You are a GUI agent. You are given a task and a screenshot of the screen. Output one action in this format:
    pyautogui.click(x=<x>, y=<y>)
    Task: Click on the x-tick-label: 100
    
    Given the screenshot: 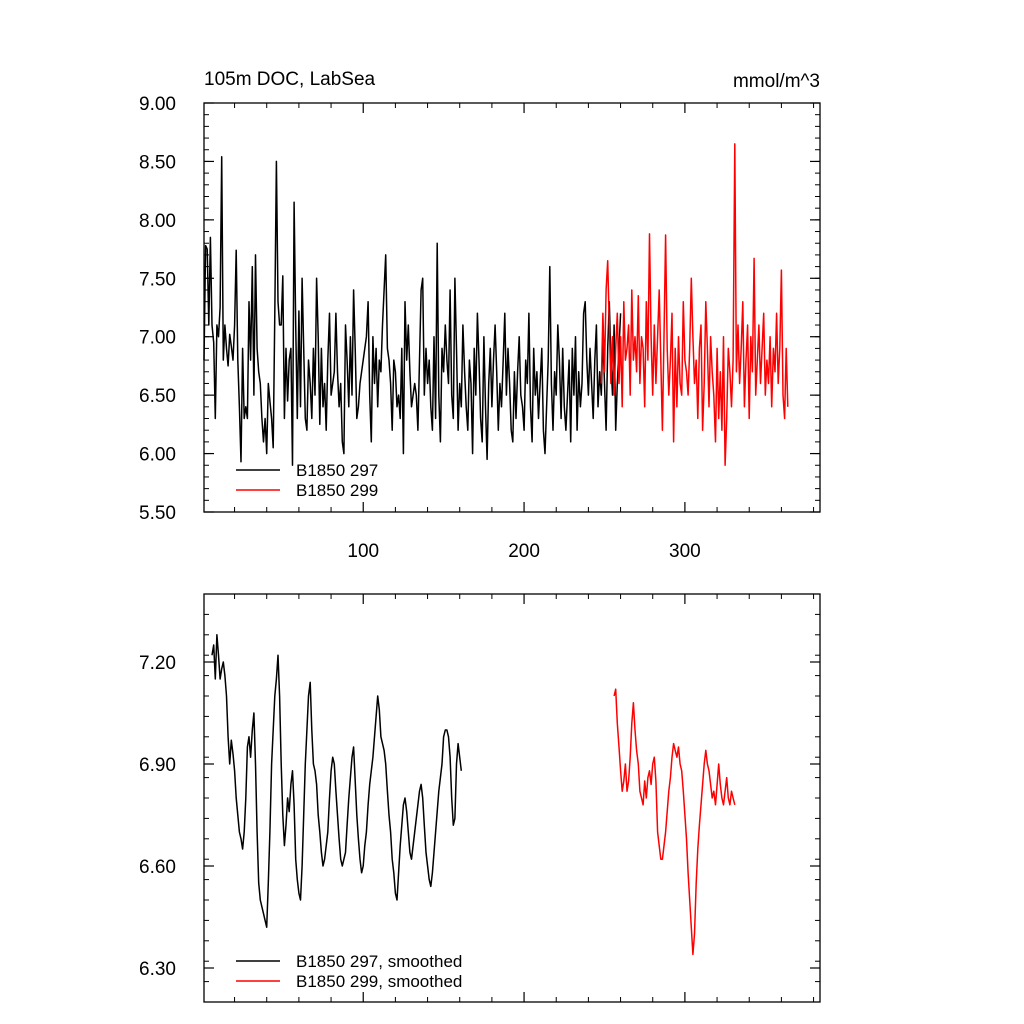 What is the action you would take?
    pyautogui.click(x=363, y=551)
    